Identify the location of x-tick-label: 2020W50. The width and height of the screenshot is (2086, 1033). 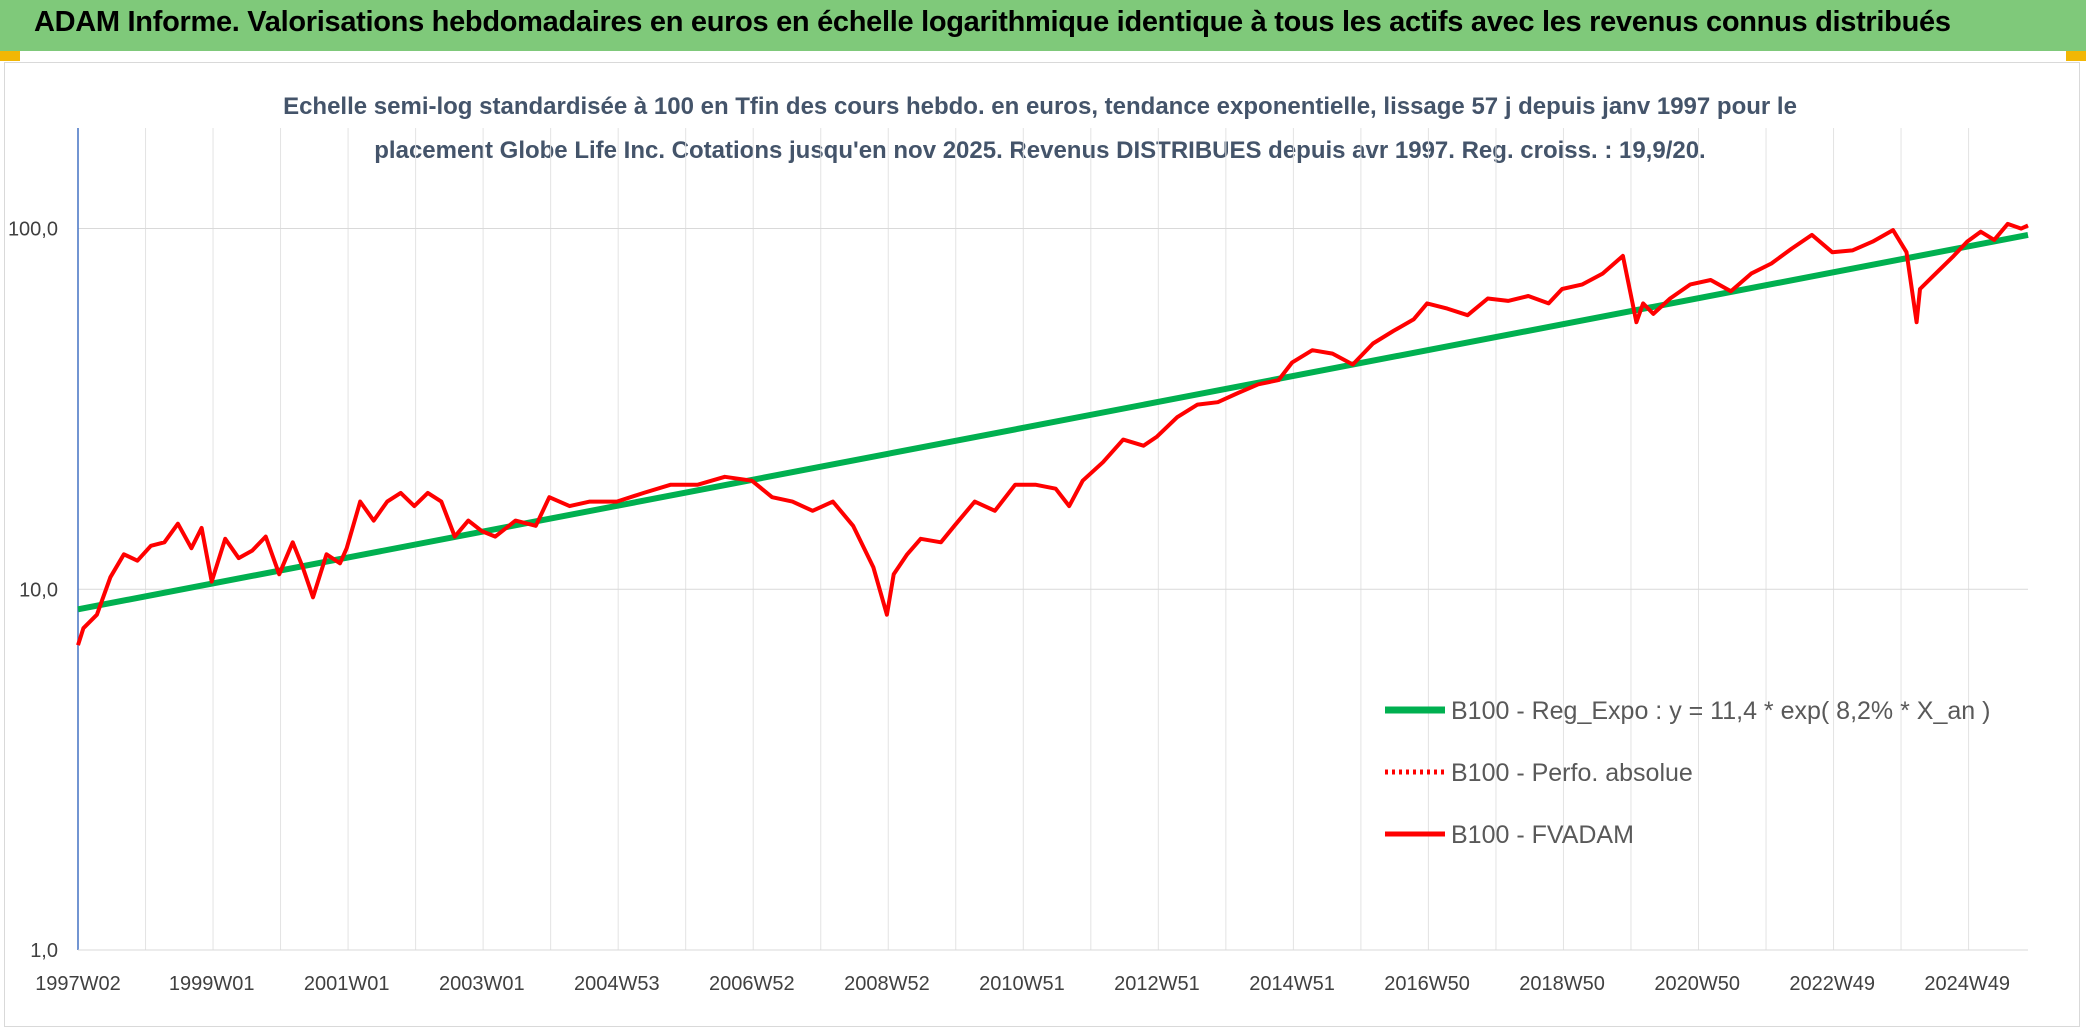
(1697, 984).